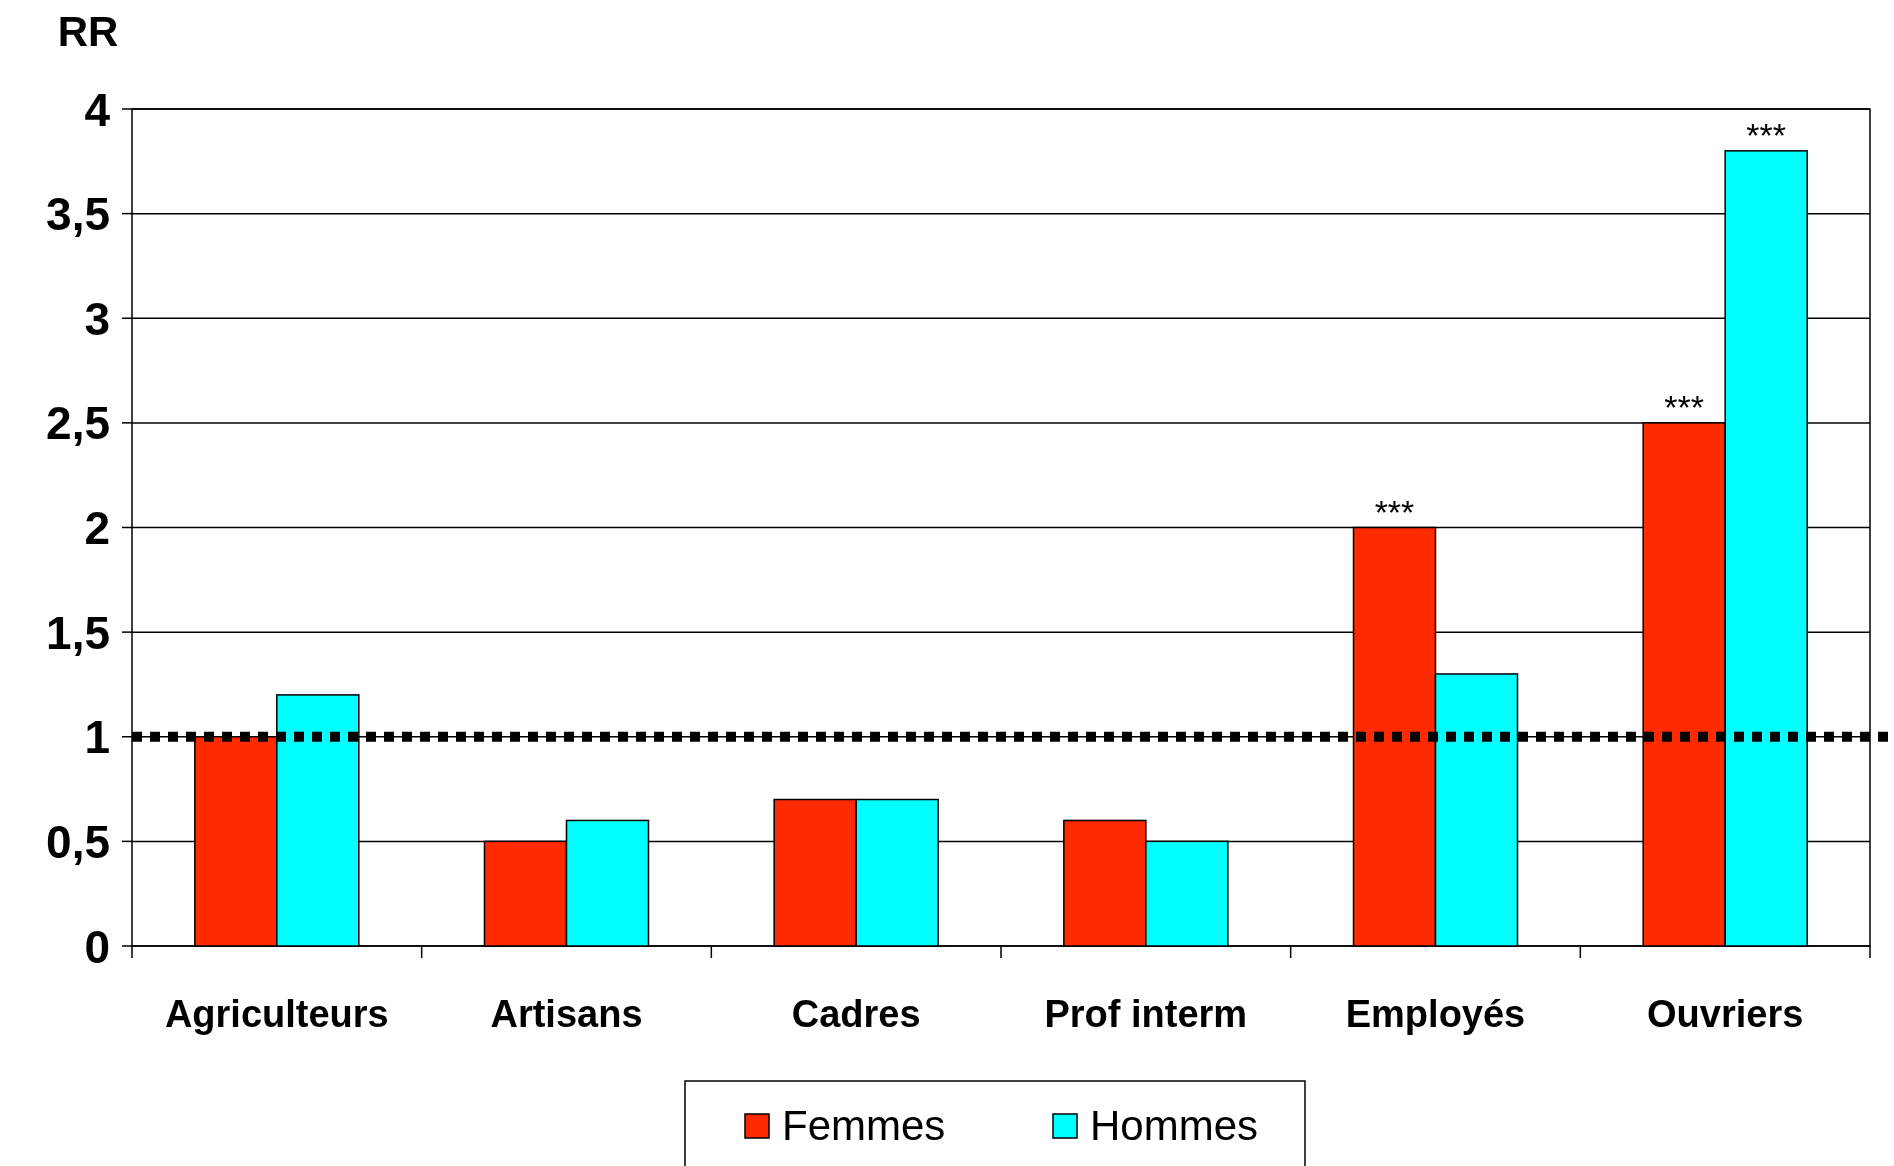  What do you see at coordinates (78, 841) in the screenshot?
I see `y-tick-label: 0,5` at bounding box center [78, 841].